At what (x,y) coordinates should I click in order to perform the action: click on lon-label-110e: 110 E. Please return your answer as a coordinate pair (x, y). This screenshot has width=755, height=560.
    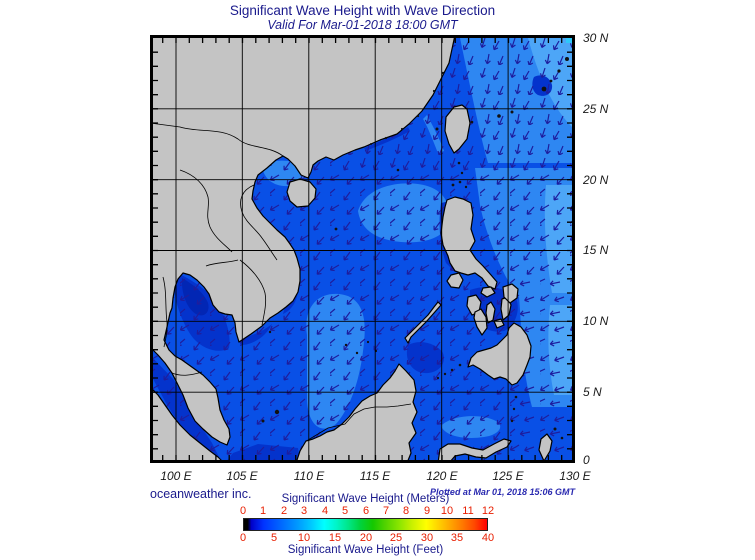
    Looking at the image, I should click on (309, 476).